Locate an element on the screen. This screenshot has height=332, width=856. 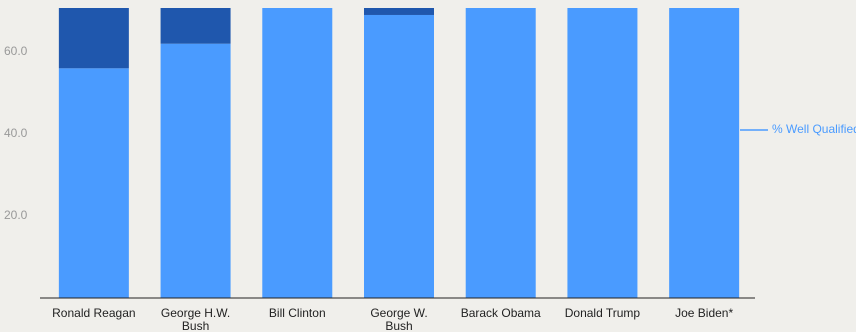
y-tick-label: 60.0 is located at coordinates (16, 51).